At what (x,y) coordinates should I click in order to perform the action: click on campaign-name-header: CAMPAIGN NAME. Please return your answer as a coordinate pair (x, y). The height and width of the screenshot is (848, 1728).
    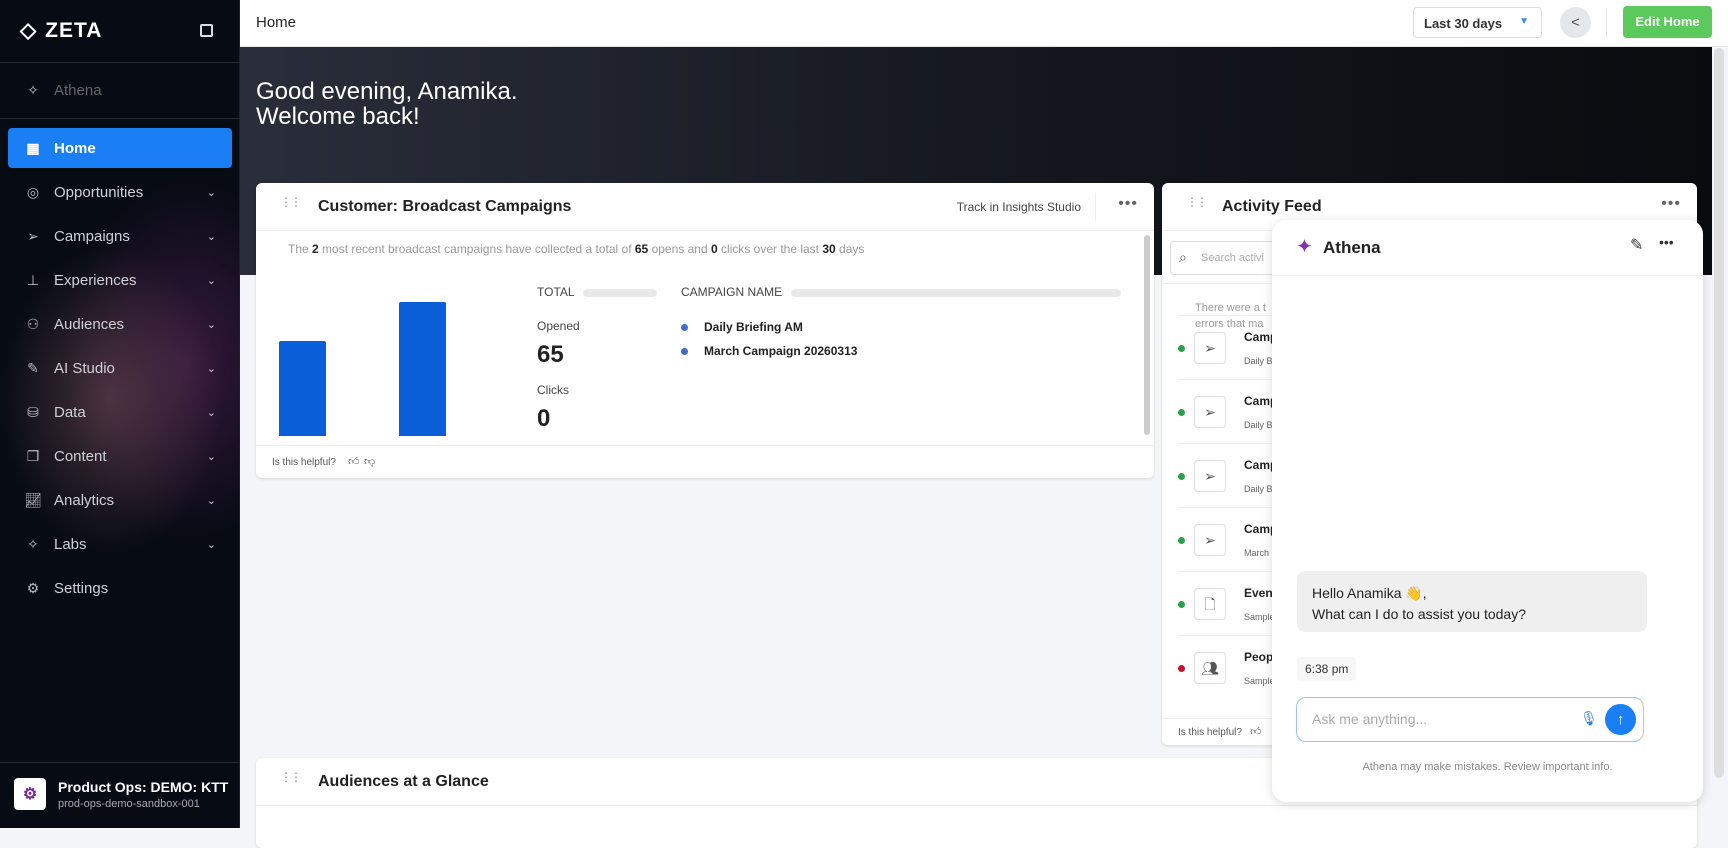
    Looking at the image, I should click on (901, 292).